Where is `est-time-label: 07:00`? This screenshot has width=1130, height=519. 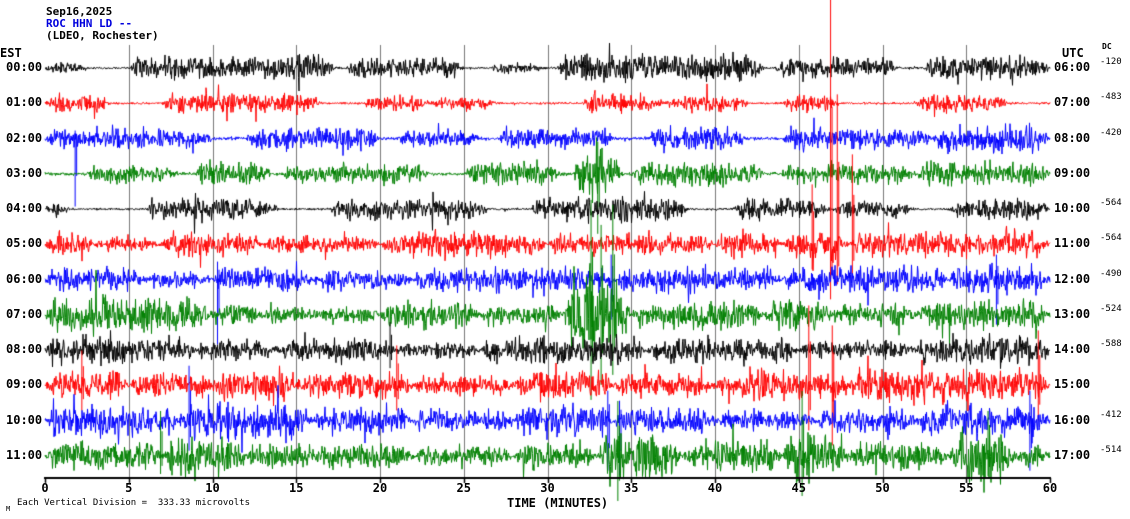 est-time-label: 07:00 is located at coordinates (24, 313).